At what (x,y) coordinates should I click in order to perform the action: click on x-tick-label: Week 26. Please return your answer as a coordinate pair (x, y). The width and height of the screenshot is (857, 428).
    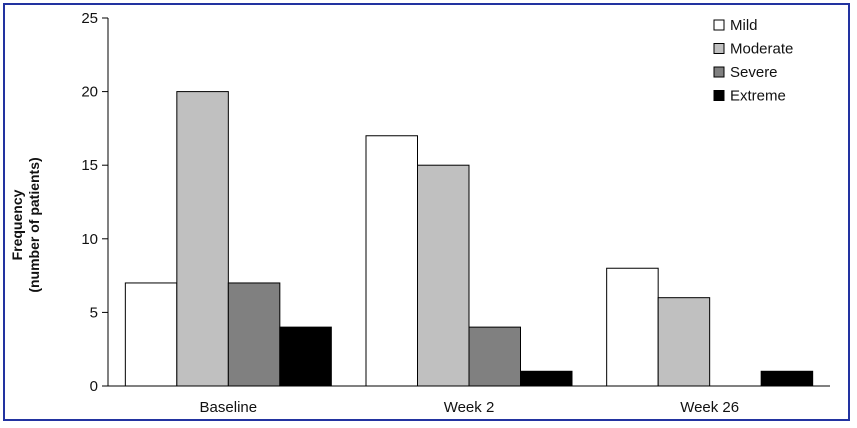
    Looking at the image, I should click on (709, 407).